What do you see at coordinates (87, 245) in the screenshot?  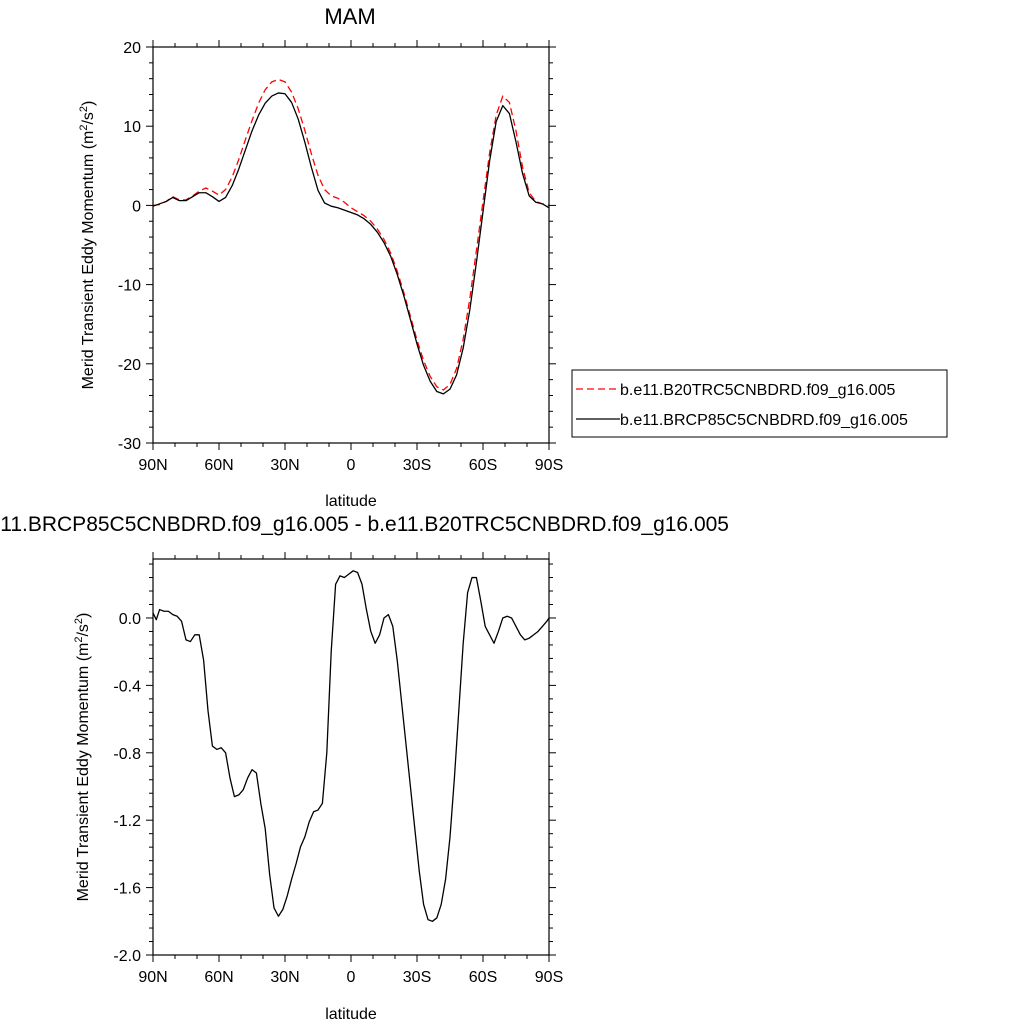 I see `top-y-axis-label: Merid Transient Eddy Momentum (m2/s2)` at bounding box center [87, 245].